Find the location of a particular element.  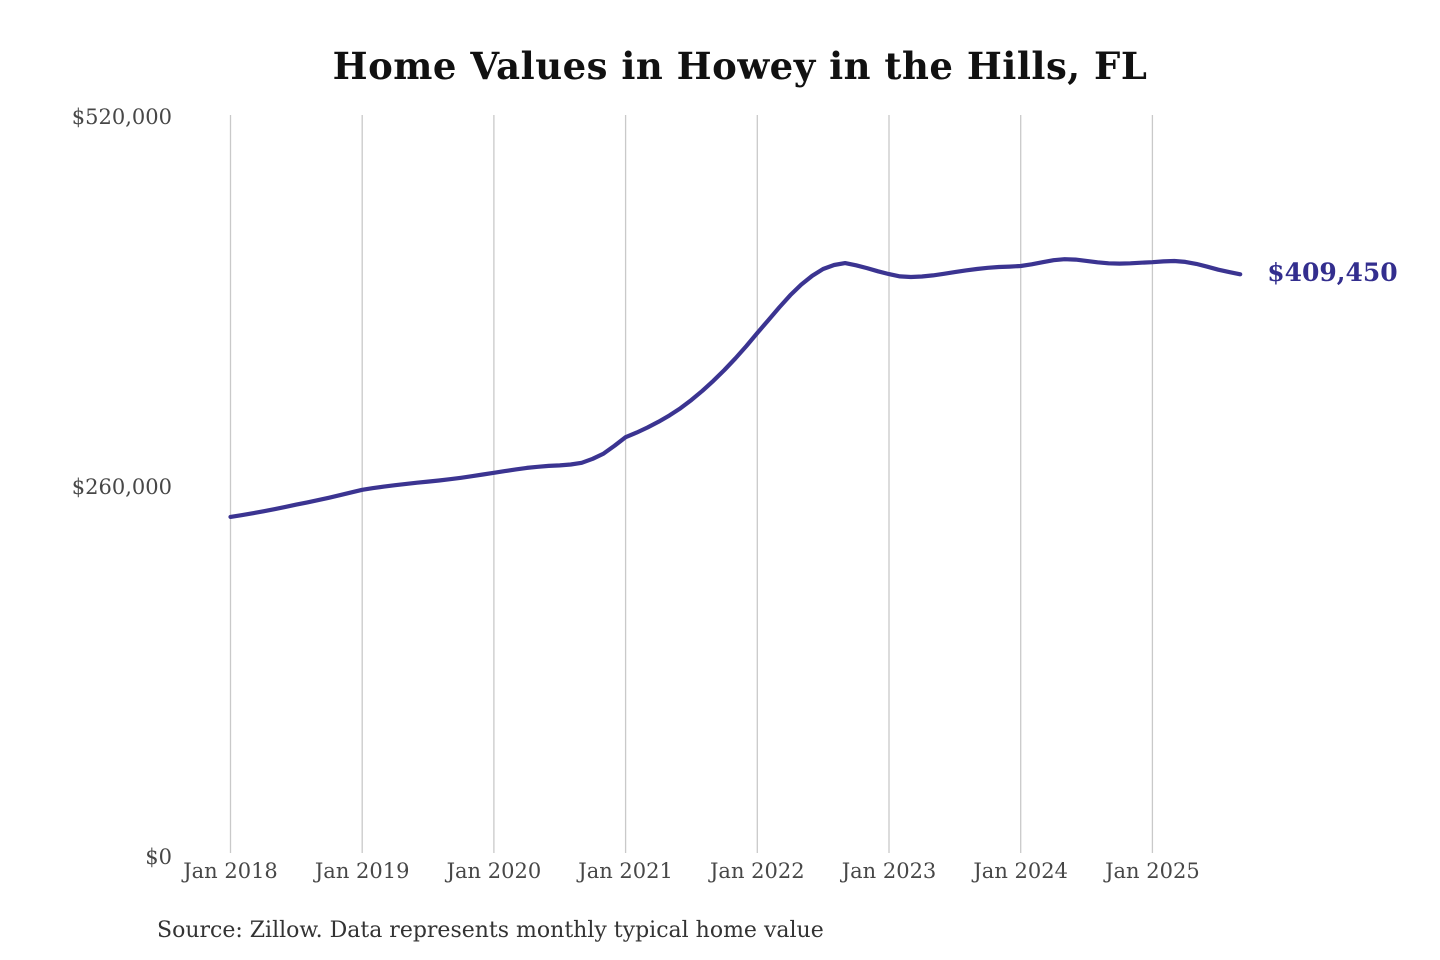

x-axis-tick-label: Jan 2025 is located at coordinates (1152, 871).